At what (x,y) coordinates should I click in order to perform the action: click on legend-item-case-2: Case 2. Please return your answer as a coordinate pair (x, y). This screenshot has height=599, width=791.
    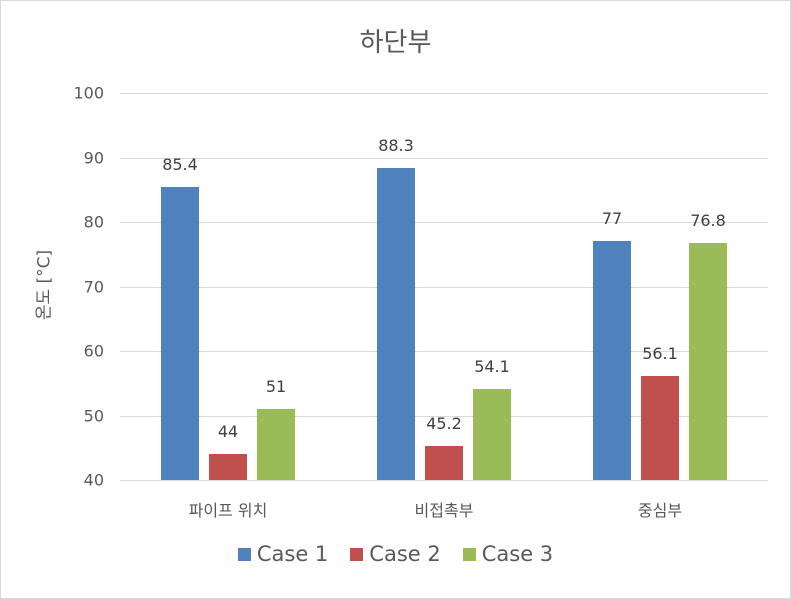
    Looking at the image, I should click on (395, 554).